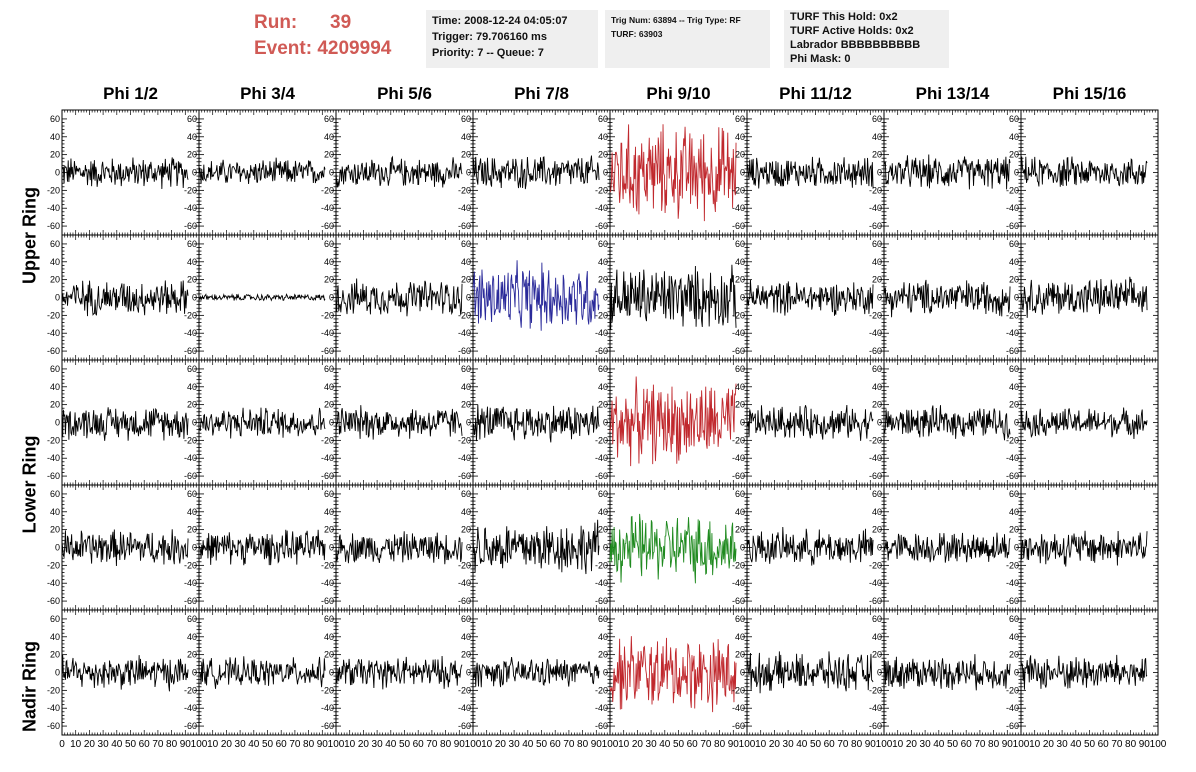 This screenshot has width=1196, height=772. I want to click on ytick-label-0-4: 20, so click(603, 155).